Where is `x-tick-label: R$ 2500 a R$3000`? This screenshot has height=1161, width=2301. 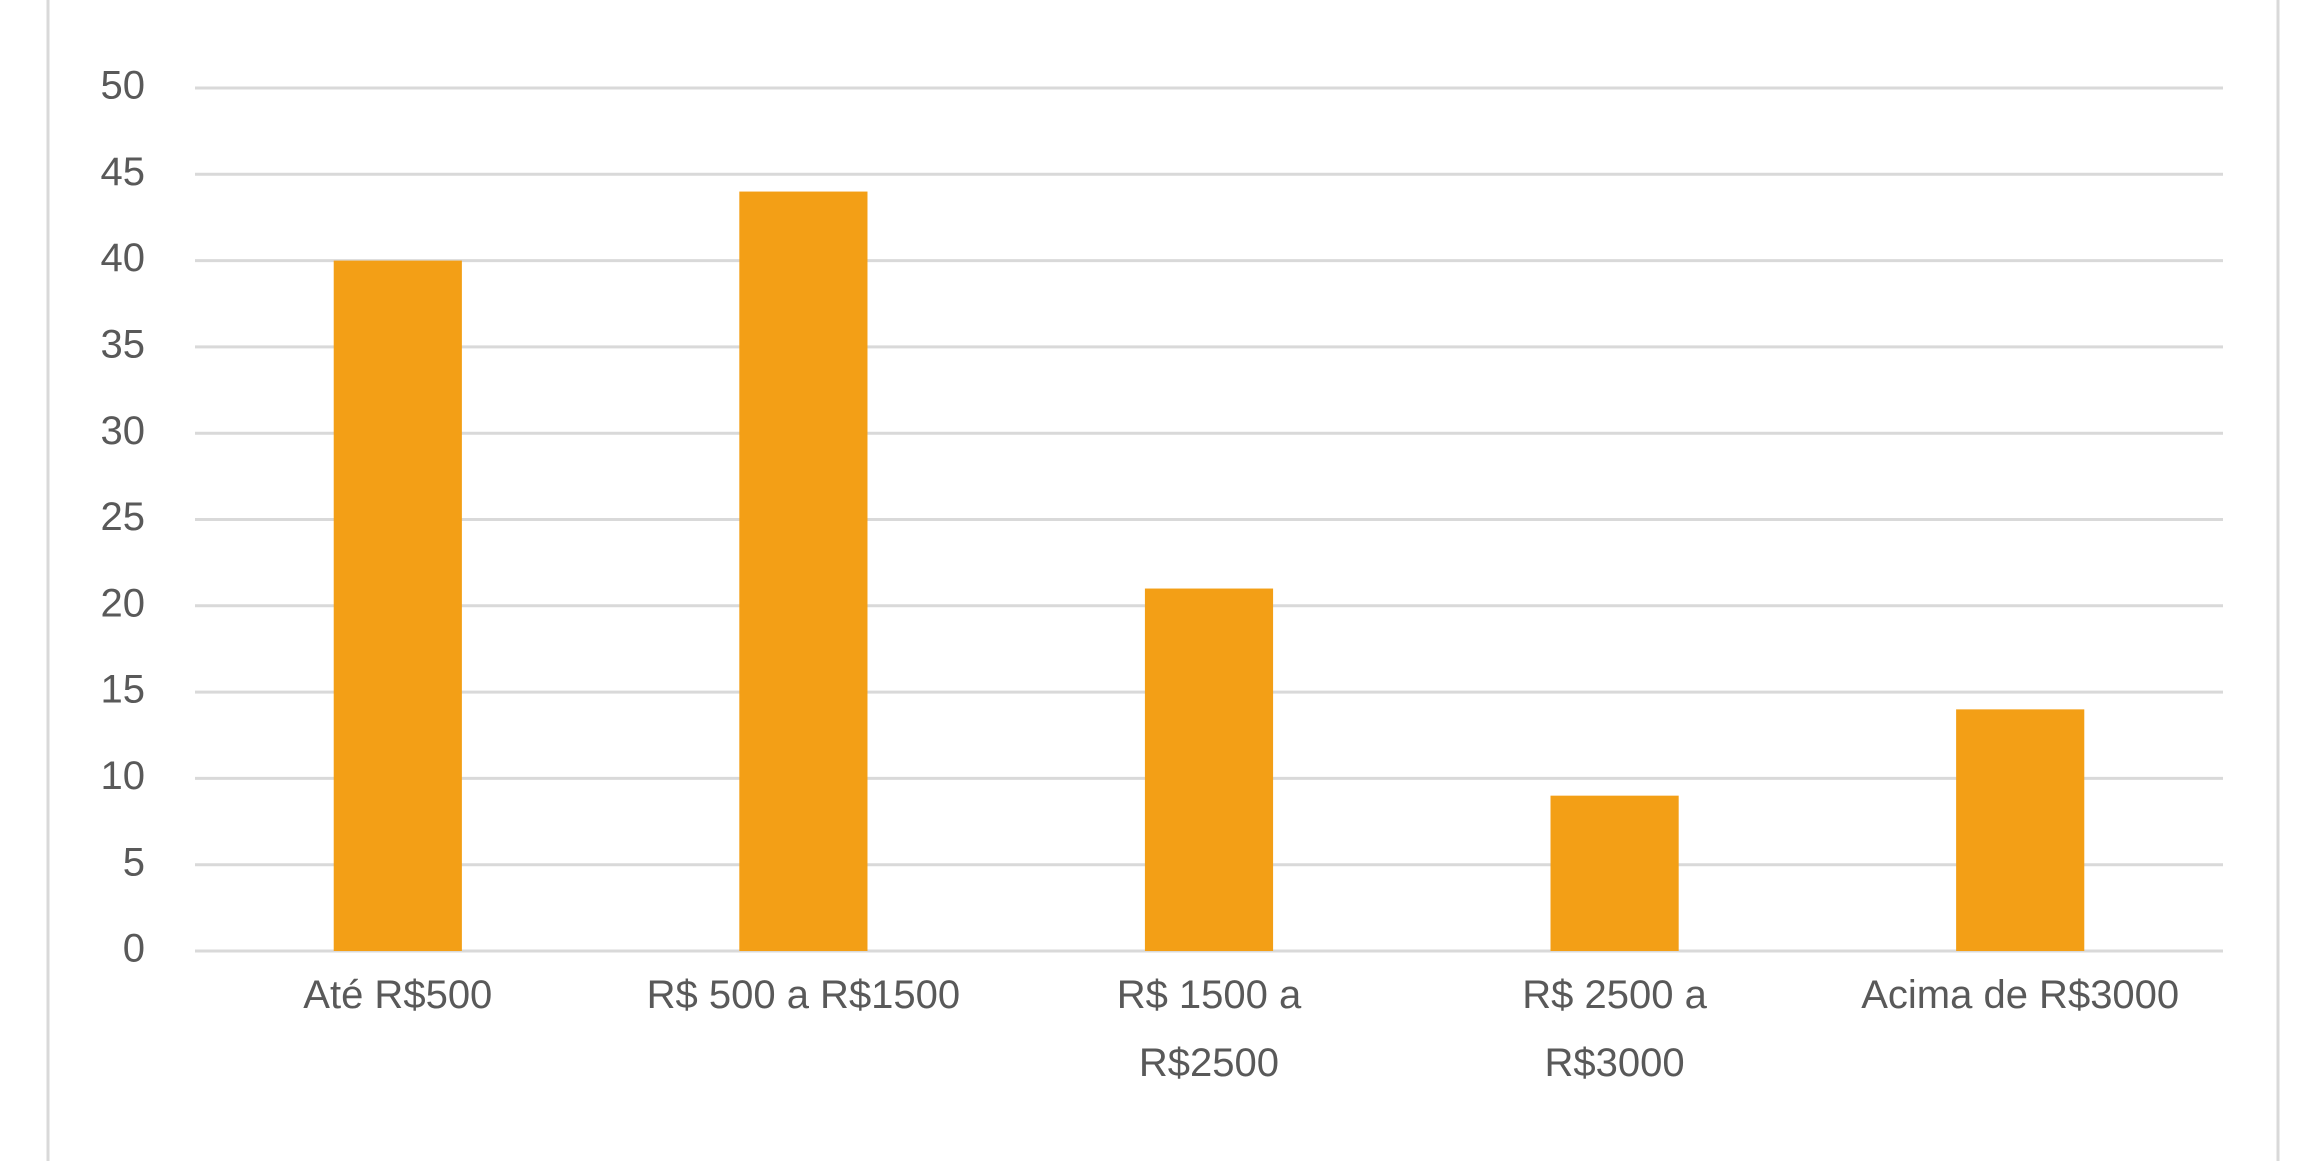 x-tick-label: R$ 2500 a R$3000 is located at coordinates (1614, 1029).